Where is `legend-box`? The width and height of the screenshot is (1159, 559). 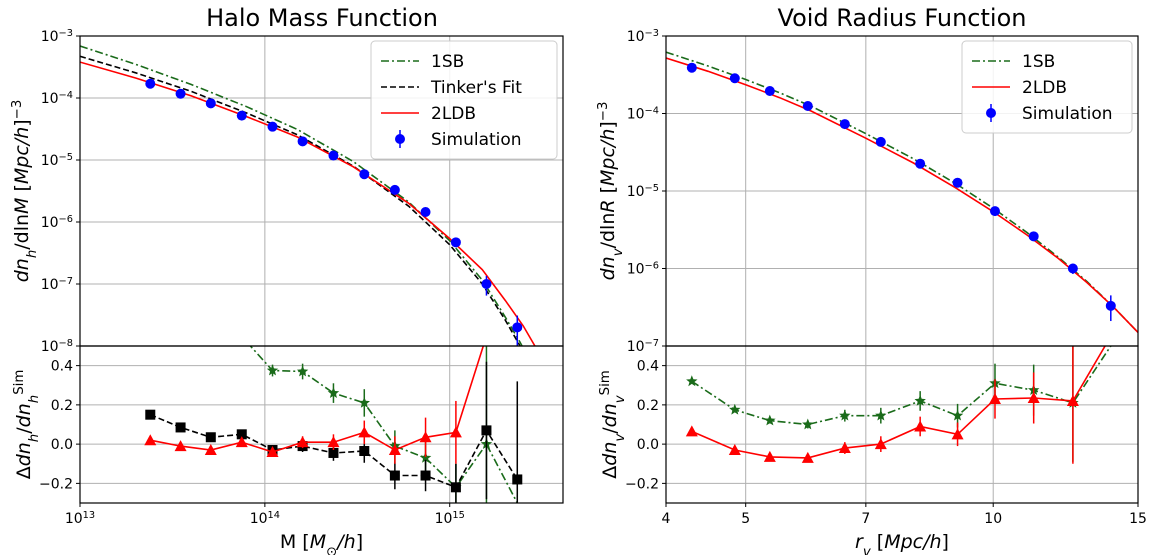
legend-box is located at coordinates (464, 100).